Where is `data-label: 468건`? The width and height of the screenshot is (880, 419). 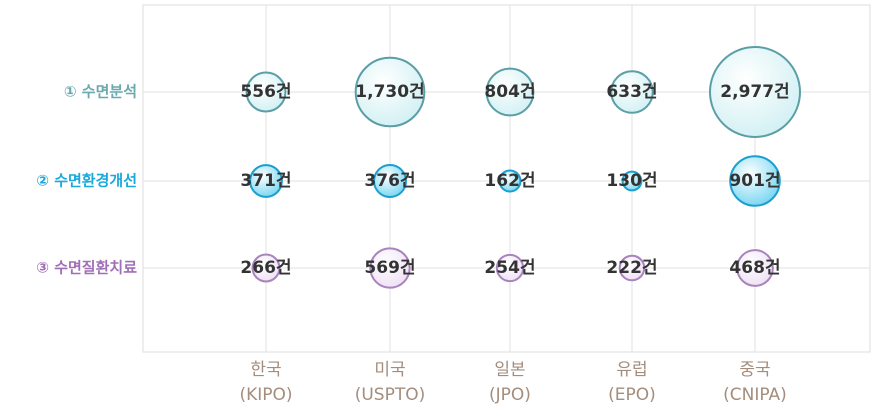
data-label: 468건 is located at coordinates (754, 268).